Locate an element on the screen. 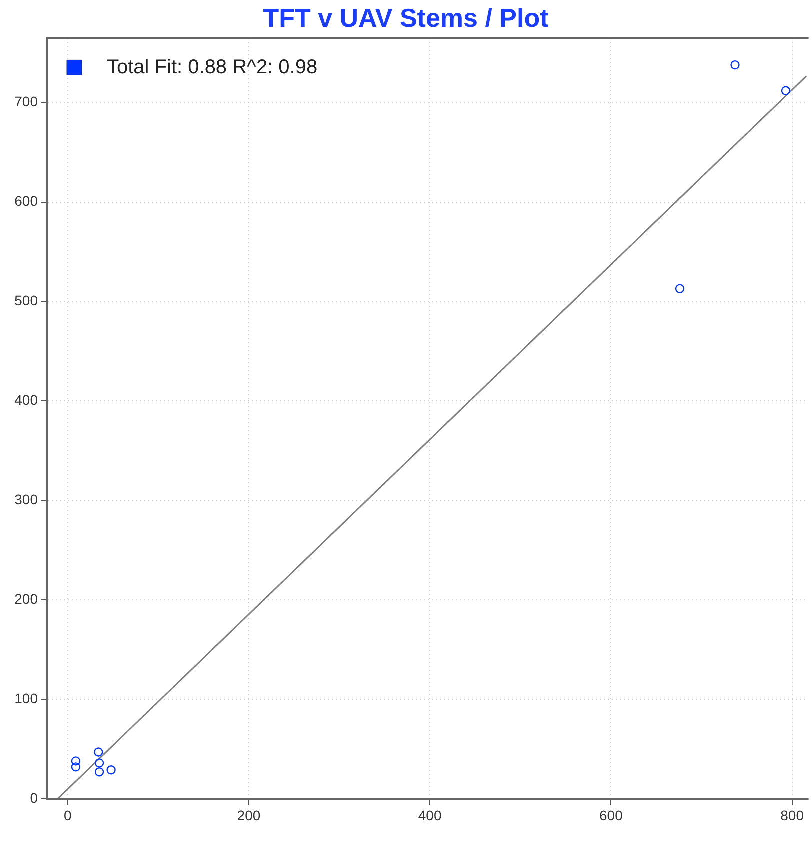  x-tick-label: 200 is located at coordinates (249, 815).